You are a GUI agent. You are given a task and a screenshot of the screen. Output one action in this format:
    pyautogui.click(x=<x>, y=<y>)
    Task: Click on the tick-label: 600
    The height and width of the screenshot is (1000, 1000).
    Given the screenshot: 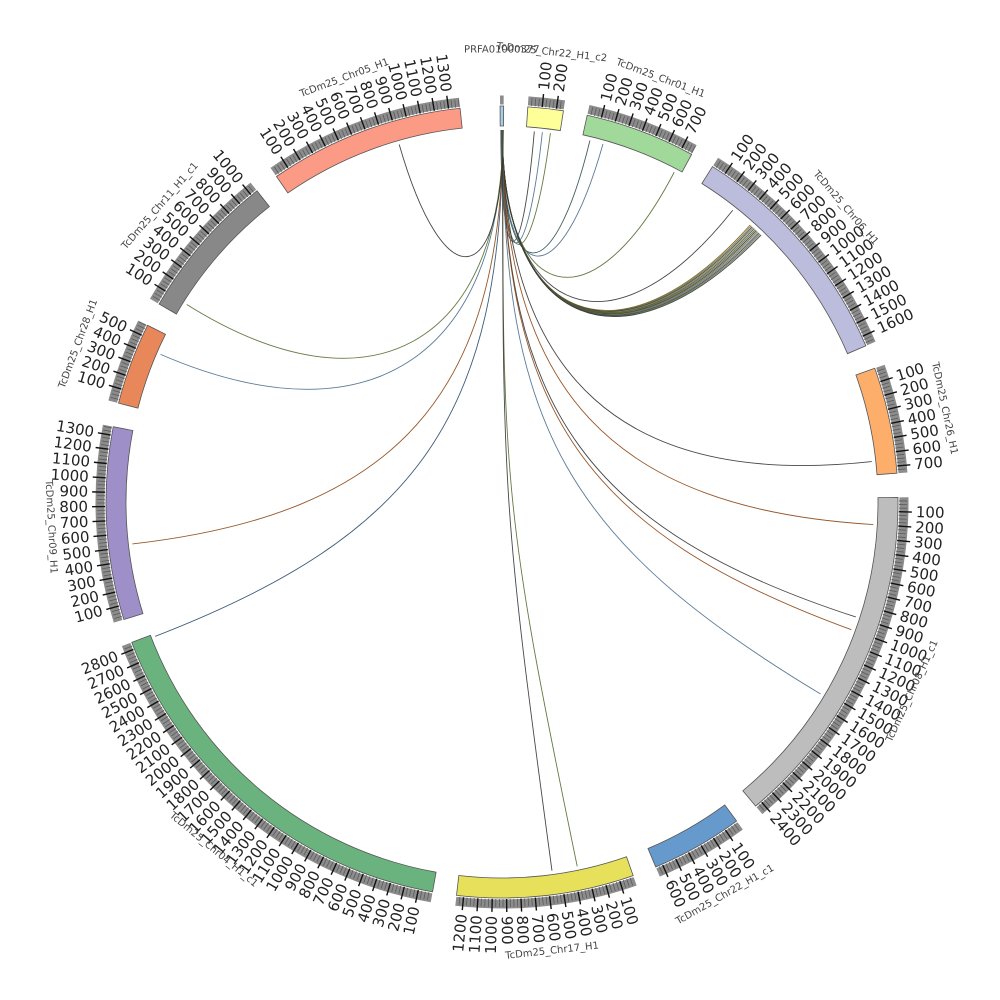 What is the action you would take?
    pyautogui.click(x=75, y=538)
    